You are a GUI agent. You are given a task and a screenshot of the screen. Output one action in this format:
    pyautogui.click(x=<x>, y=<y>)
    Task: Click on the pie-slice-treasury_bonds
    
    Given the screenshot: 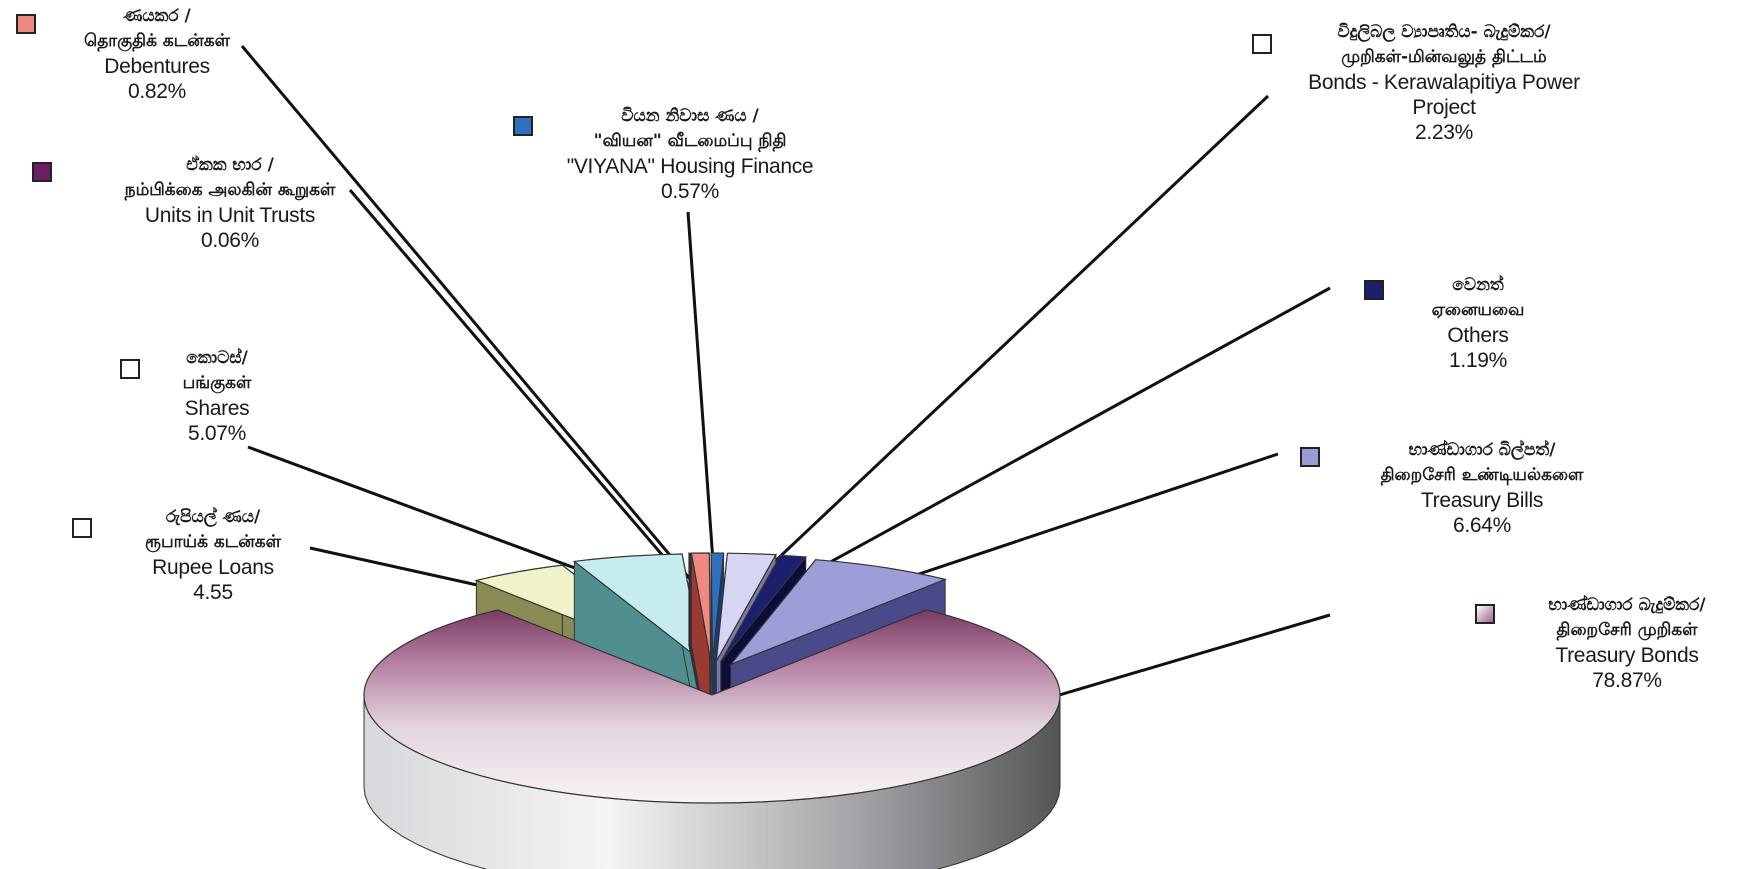 What is the action you would take?
    pyautogui.click(x=712, y=739)
    